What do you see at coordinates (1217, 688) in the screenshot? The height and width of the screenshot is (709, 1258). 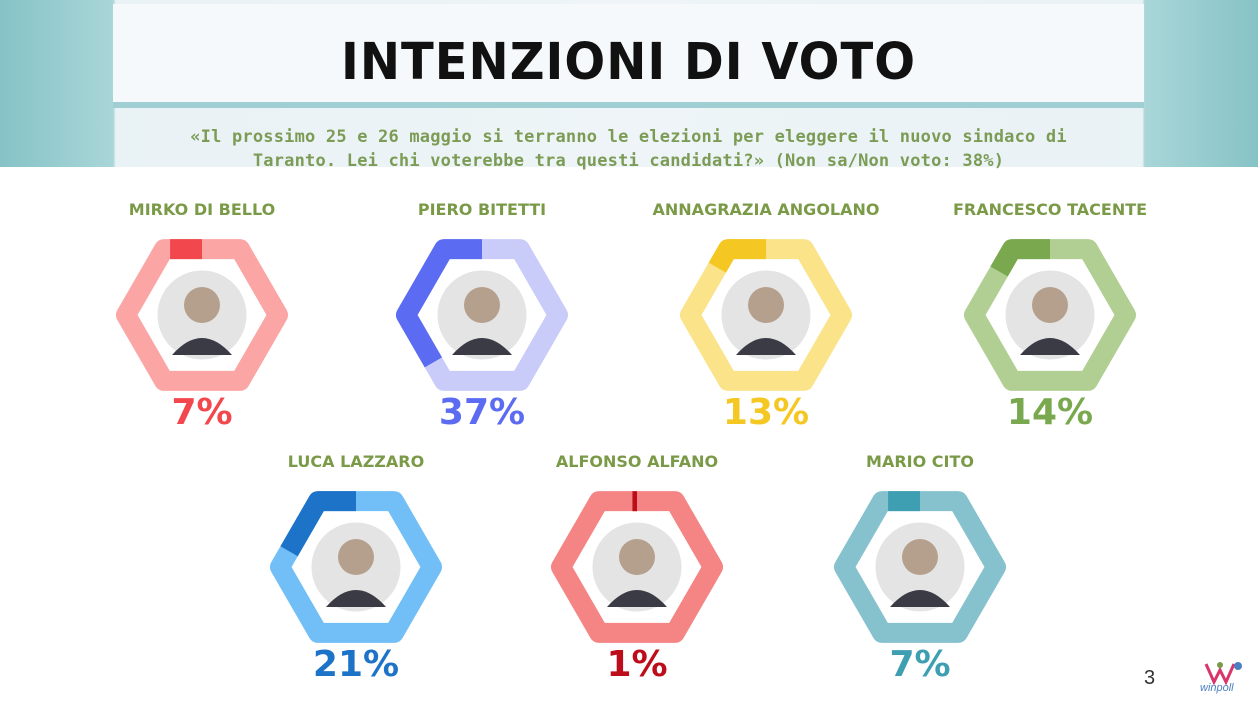 I see `logo-text: winpoll` at bounding box center [1217, 688].